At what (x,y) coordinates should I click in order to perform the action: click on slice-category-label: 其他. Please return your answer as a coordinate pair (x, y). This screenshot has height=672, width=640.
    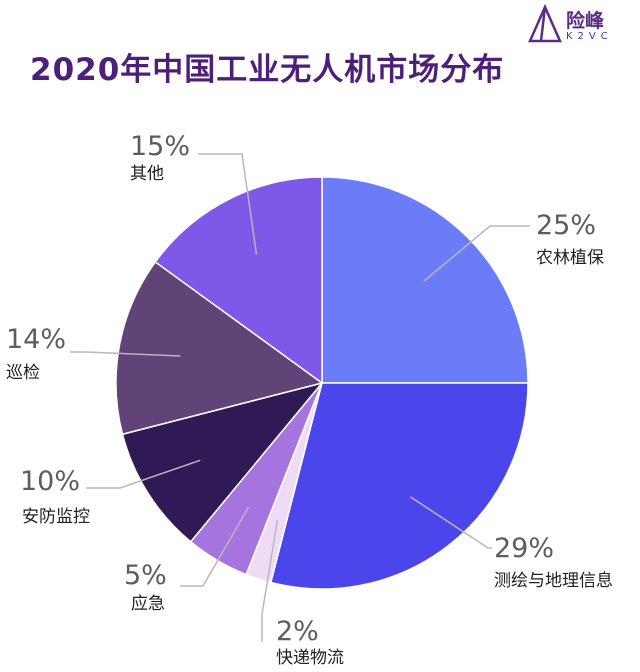
    Looking at the image, I should click on (147, 174).